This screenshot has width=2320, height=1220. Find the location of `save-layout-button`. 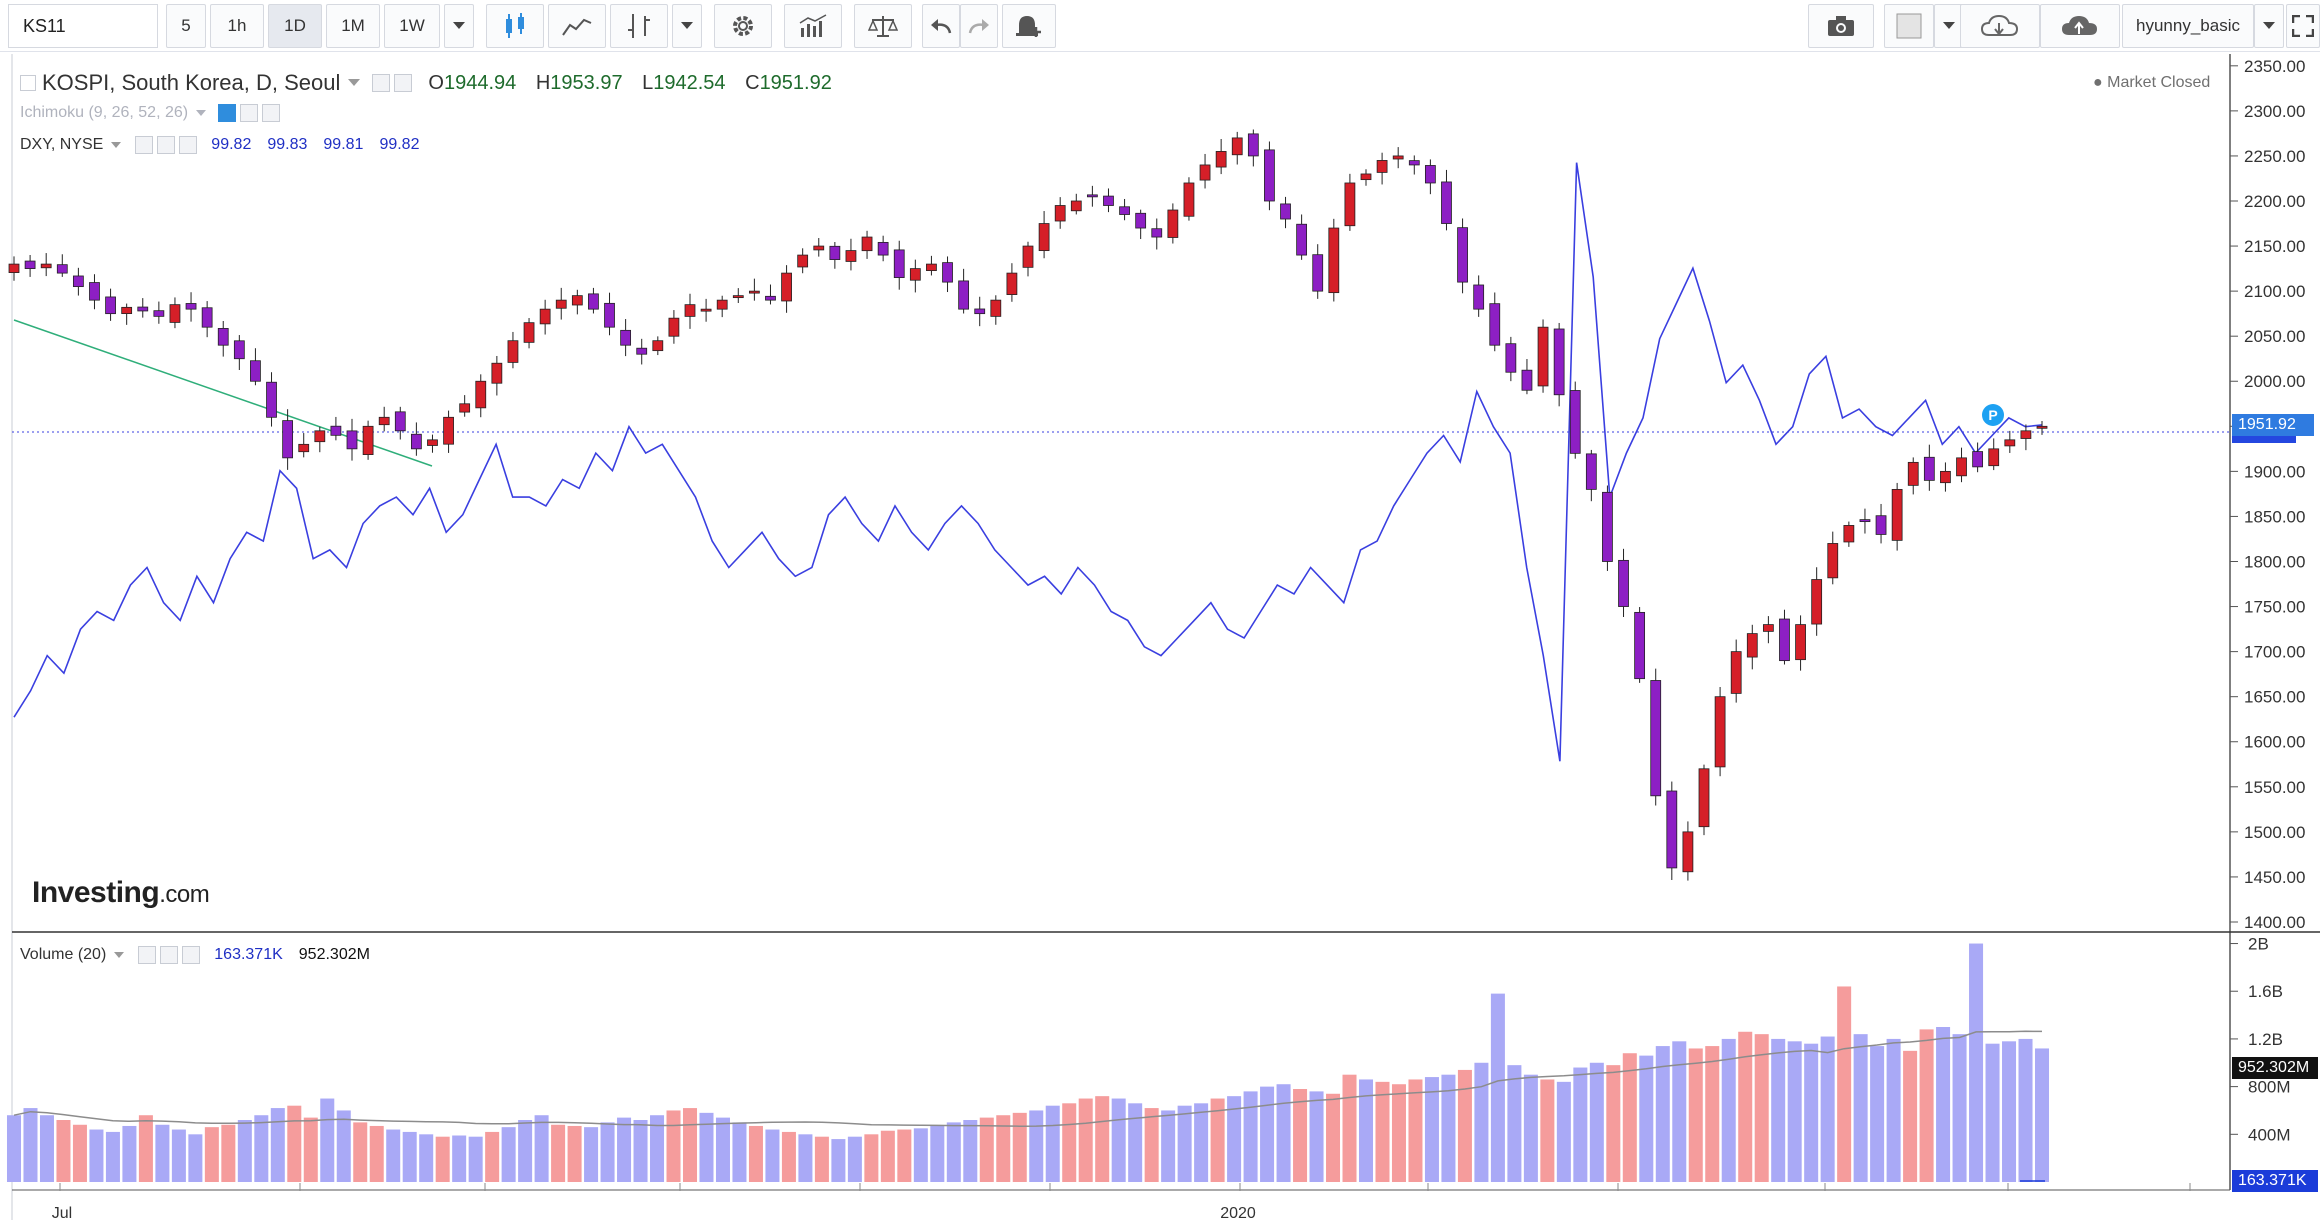

save-layout-button is located at coordinates (2080, 26).